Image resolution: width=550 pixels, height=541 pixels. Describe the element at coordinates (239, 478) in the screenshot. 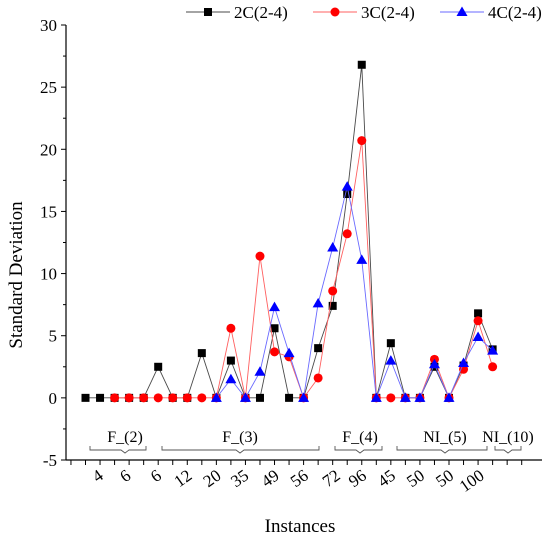

I see `x-tick-label: 35` at that location.